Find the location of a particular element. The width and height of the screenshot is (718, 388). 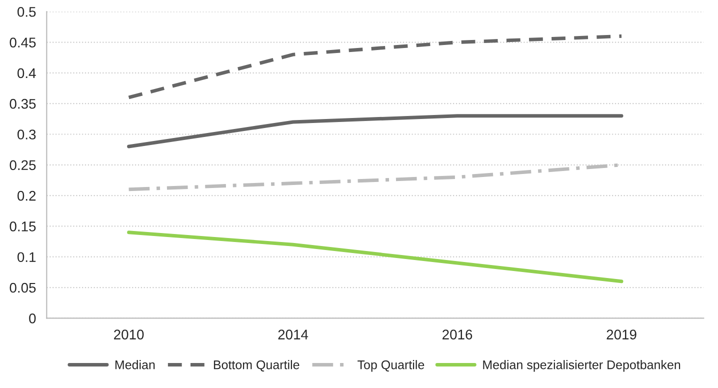

x-tick-label: 2016 is located at coordinates (457, 335).